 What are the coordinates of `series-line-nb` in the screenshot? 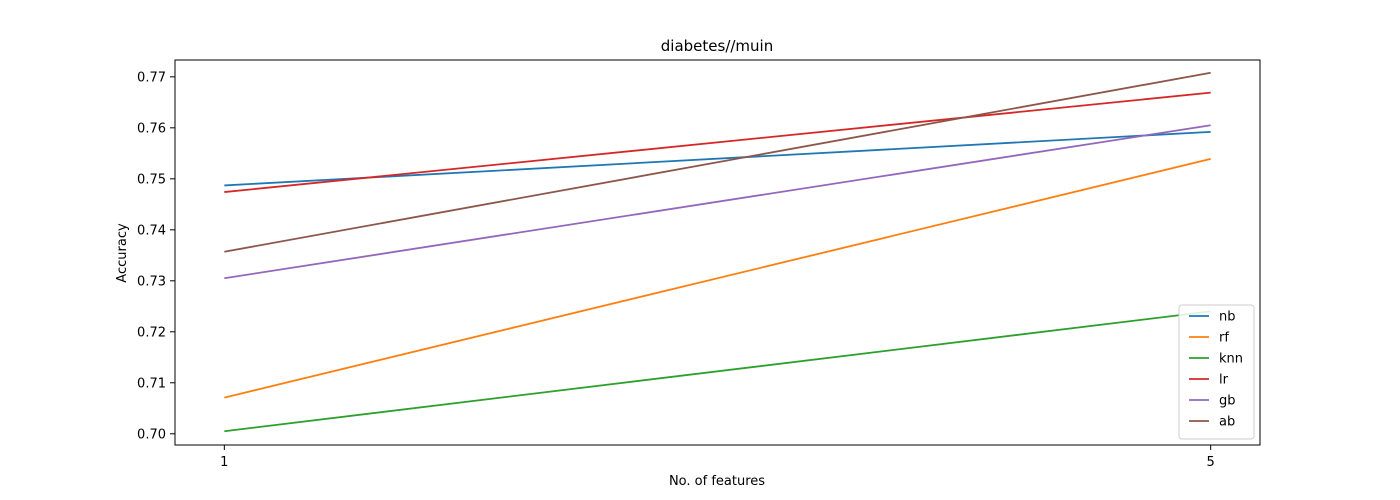 It's located at (717, 159).